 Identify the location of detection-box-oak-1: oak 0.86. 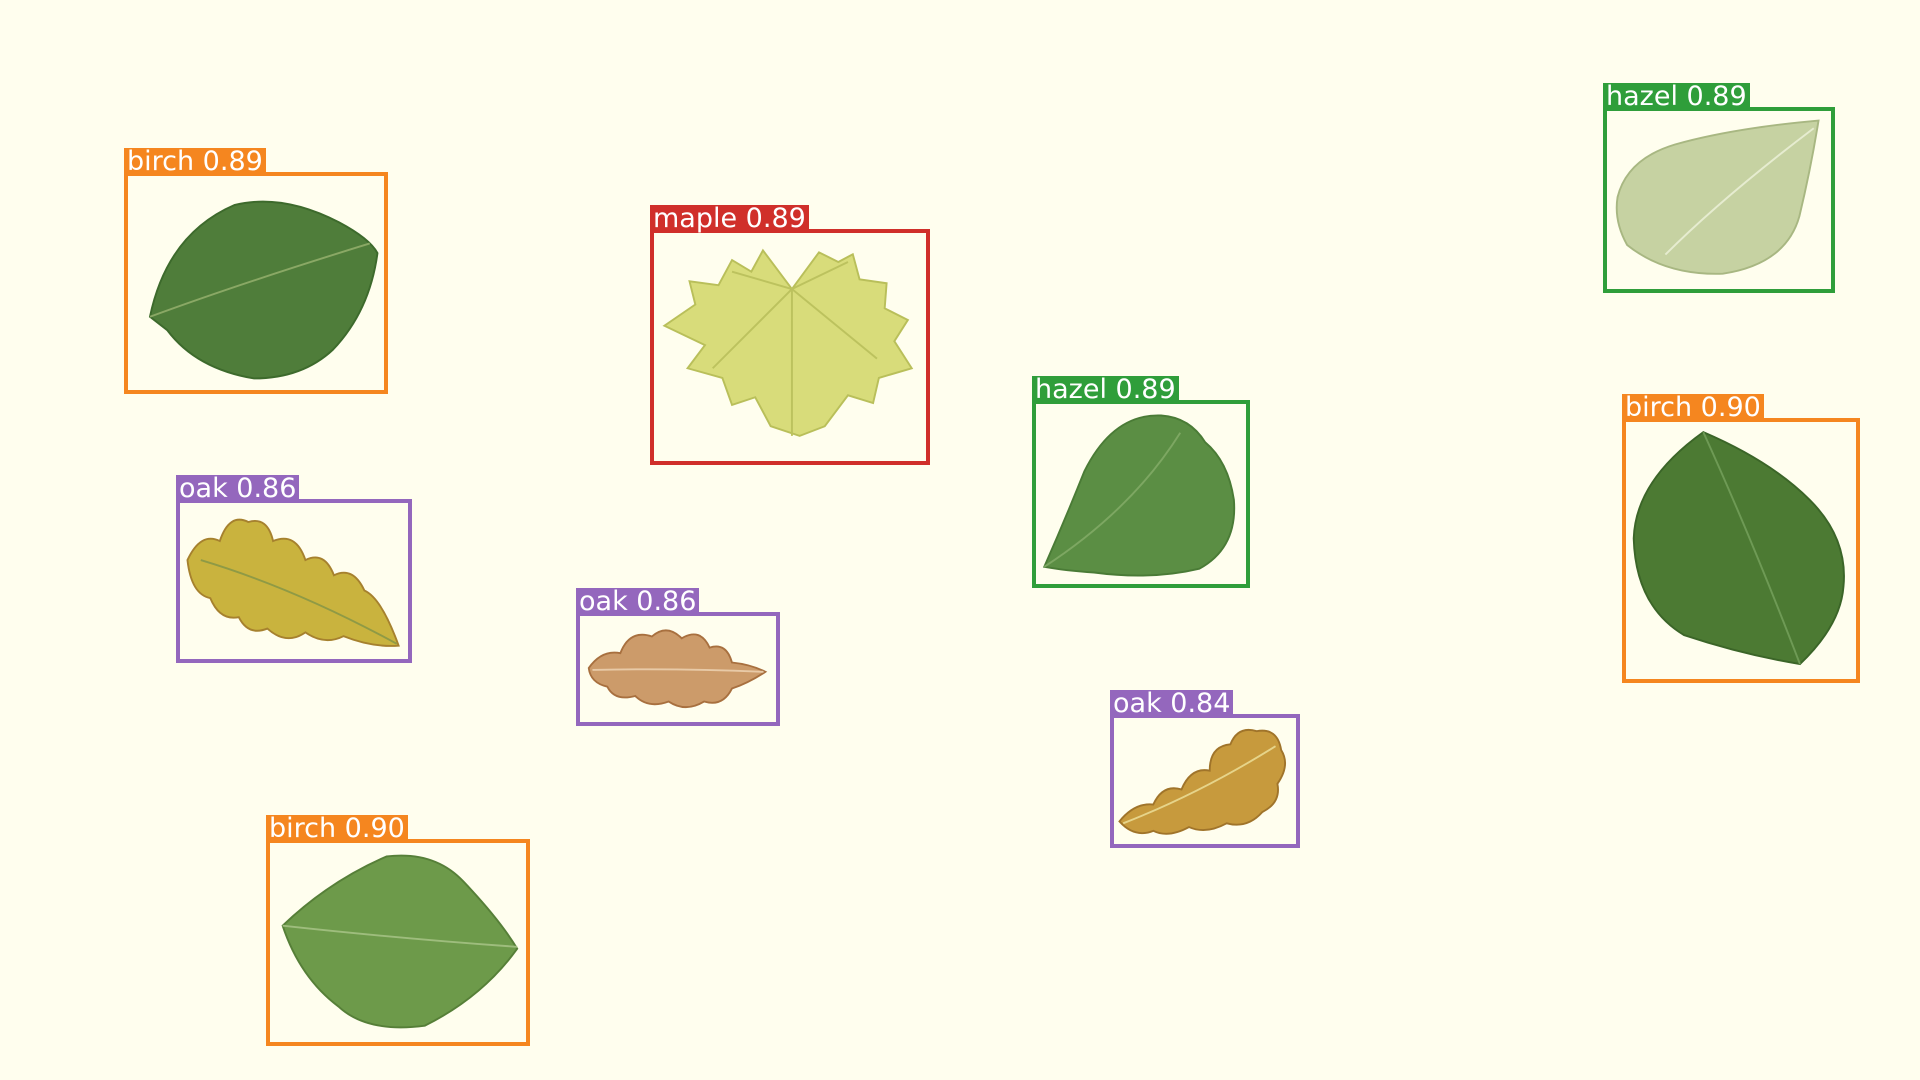
(294, 569).